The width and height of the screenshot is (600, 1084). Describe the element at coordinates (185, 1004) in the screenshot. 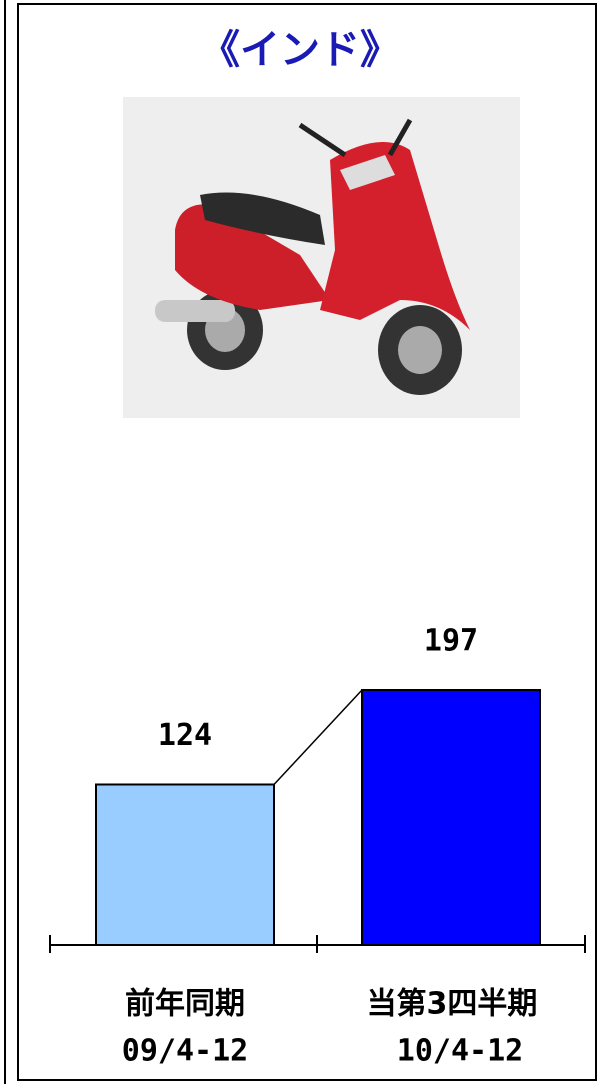

I see `category-label: 前年同期` at that location.